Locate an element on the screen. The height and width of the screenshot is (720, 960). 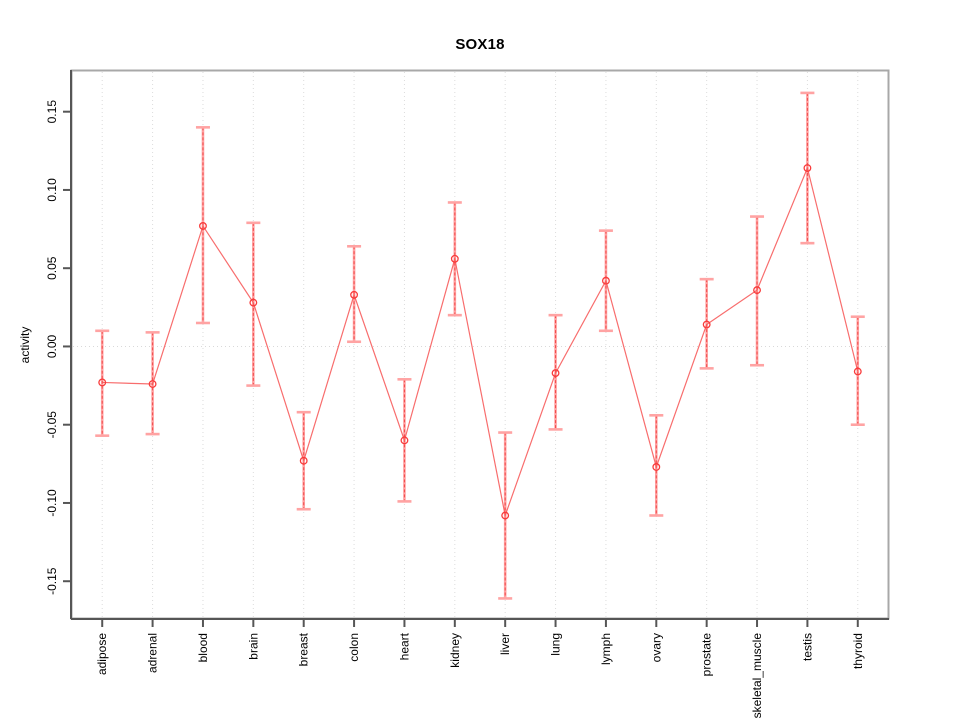
y-tick-label: -0.15 is located at coordinates (52, 581).